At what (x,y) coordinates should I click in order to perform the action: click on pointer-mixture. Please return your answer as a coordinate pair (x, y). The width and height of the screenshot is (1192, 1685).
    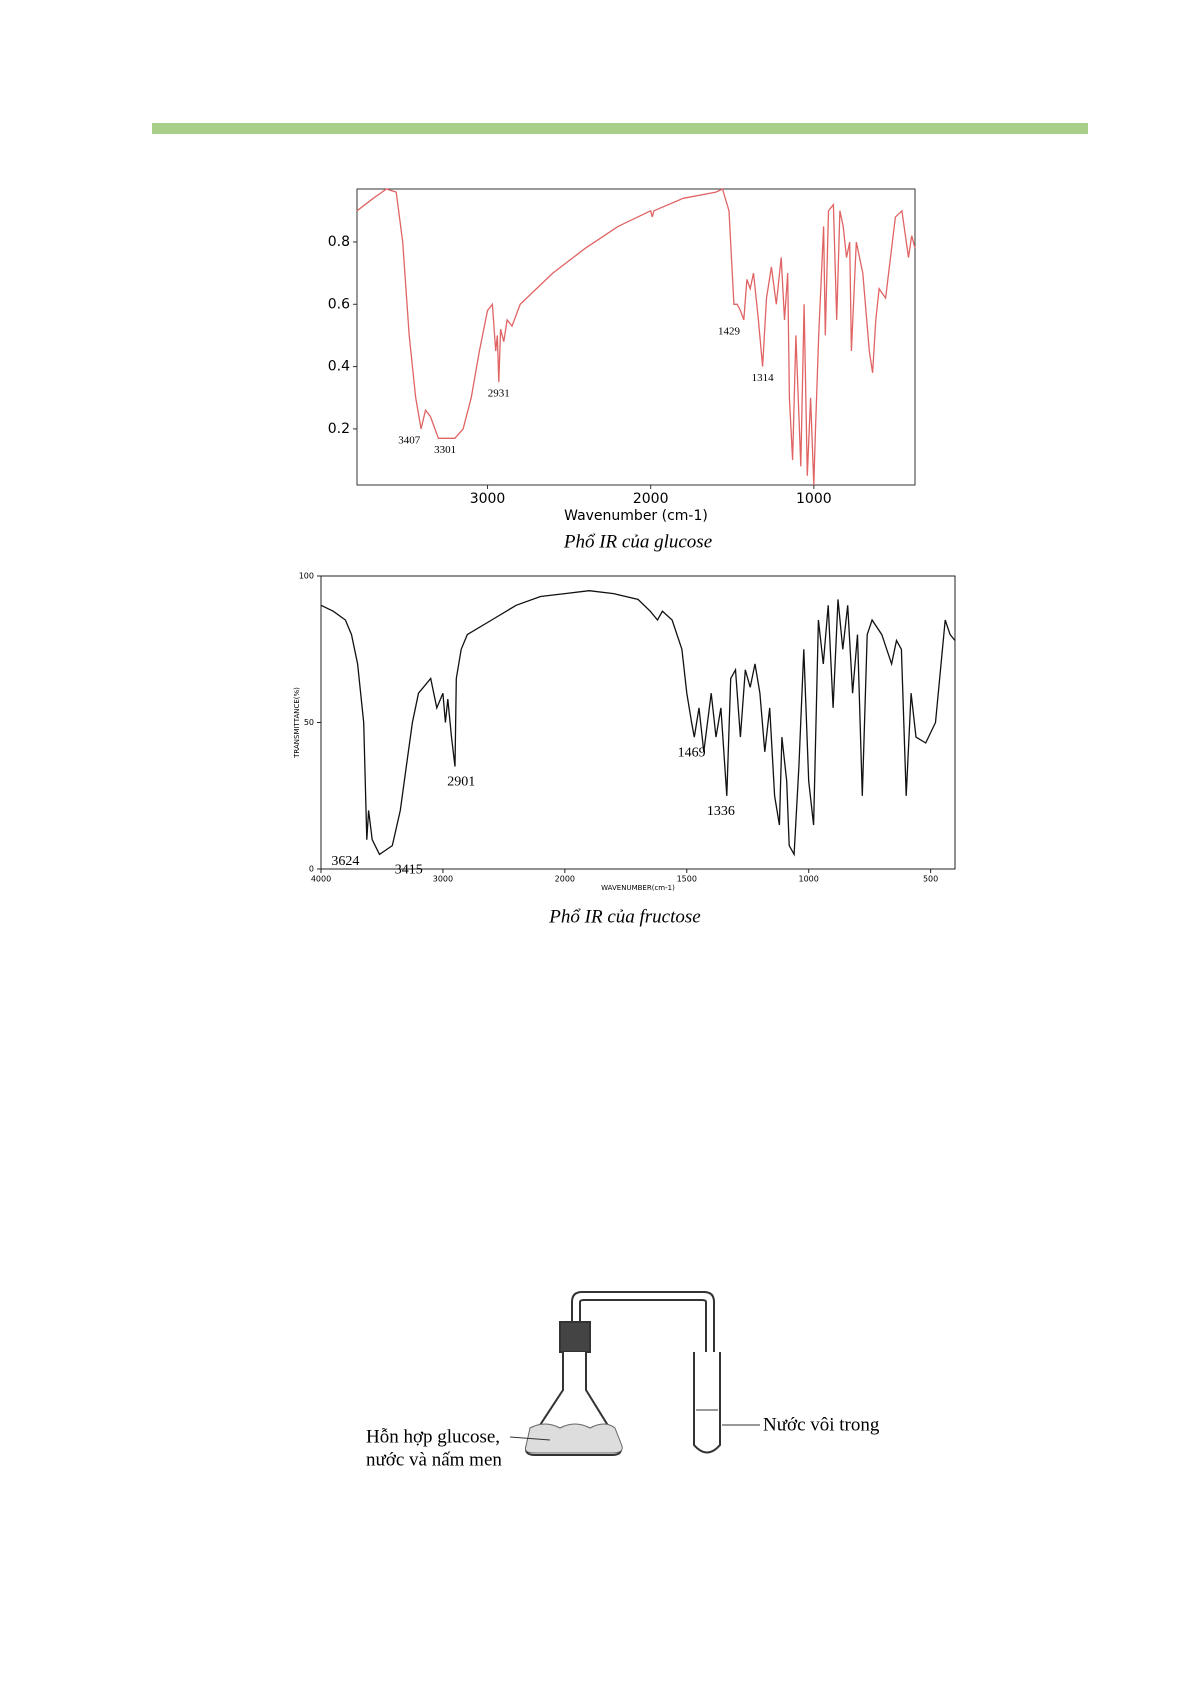
    Looking at the image, I should click on (530, 1438).